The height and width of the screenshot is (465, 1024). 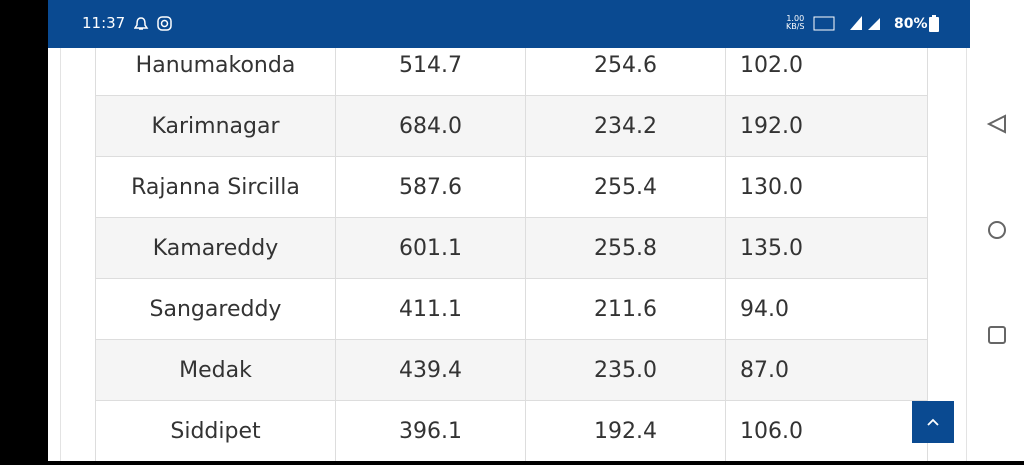 What do you see at coordinates (626, 370) in the screenshot?
I see `value-cell: 235.0` at bounding box center [626, 370].